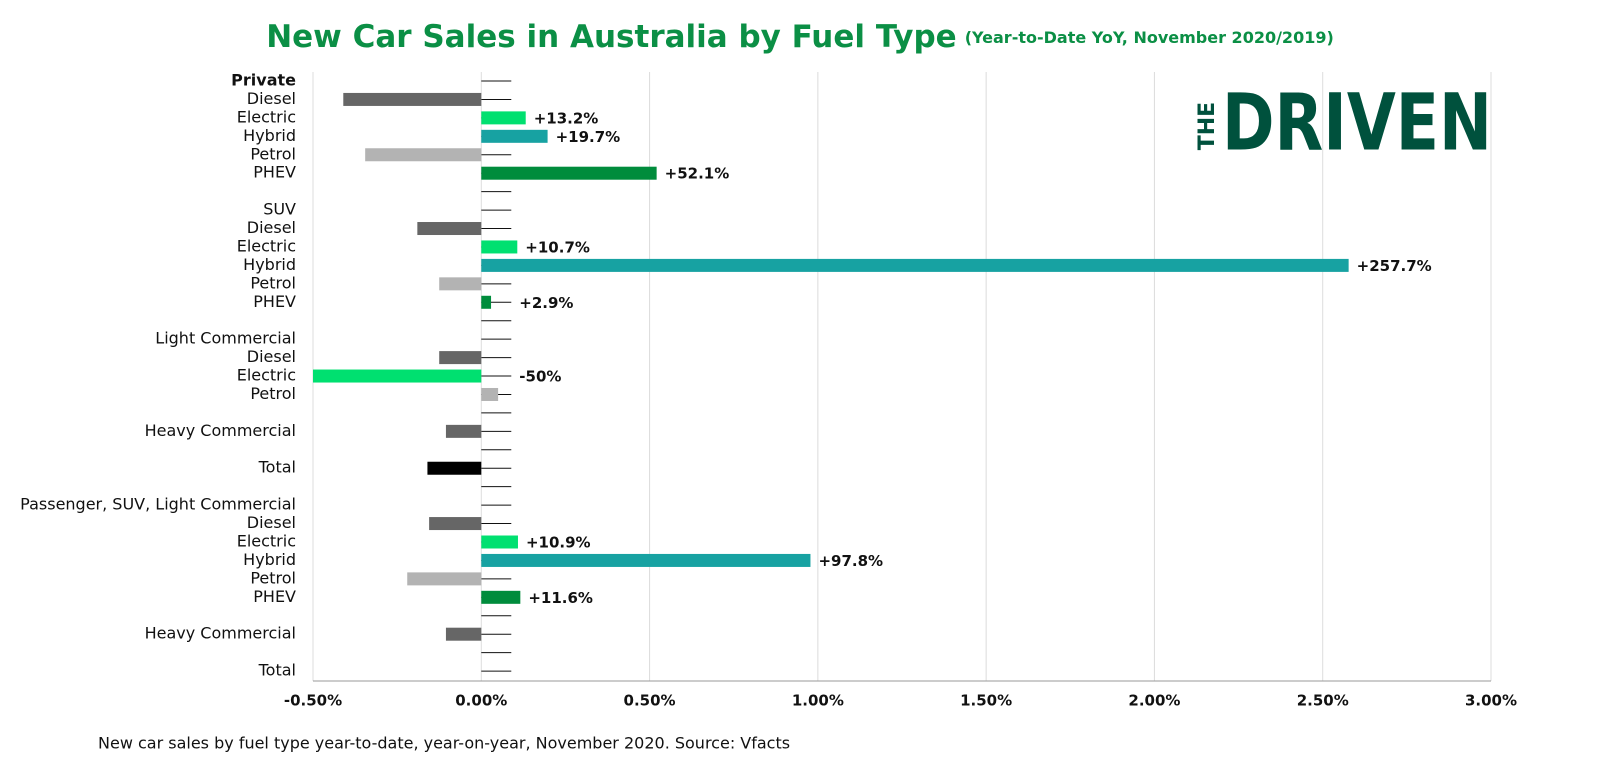 The image size is (1600, 777). Describe the element at coordinates (1394, 266) in the screenshot. I see `data-label: +257.7%` at that location.